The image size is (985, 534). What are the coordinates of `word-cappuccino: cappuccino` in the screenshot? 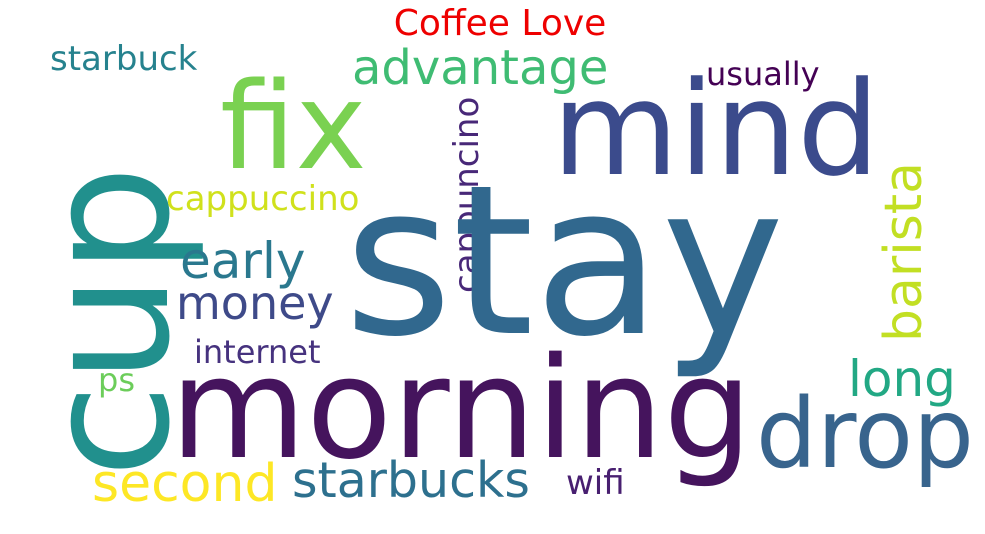 It's located at (263, 199).